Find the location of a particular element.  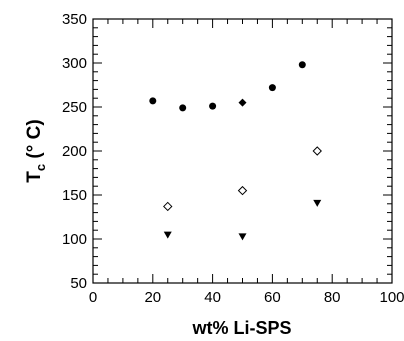

y-tick-label: 300 is located at coordinates (74, 63).